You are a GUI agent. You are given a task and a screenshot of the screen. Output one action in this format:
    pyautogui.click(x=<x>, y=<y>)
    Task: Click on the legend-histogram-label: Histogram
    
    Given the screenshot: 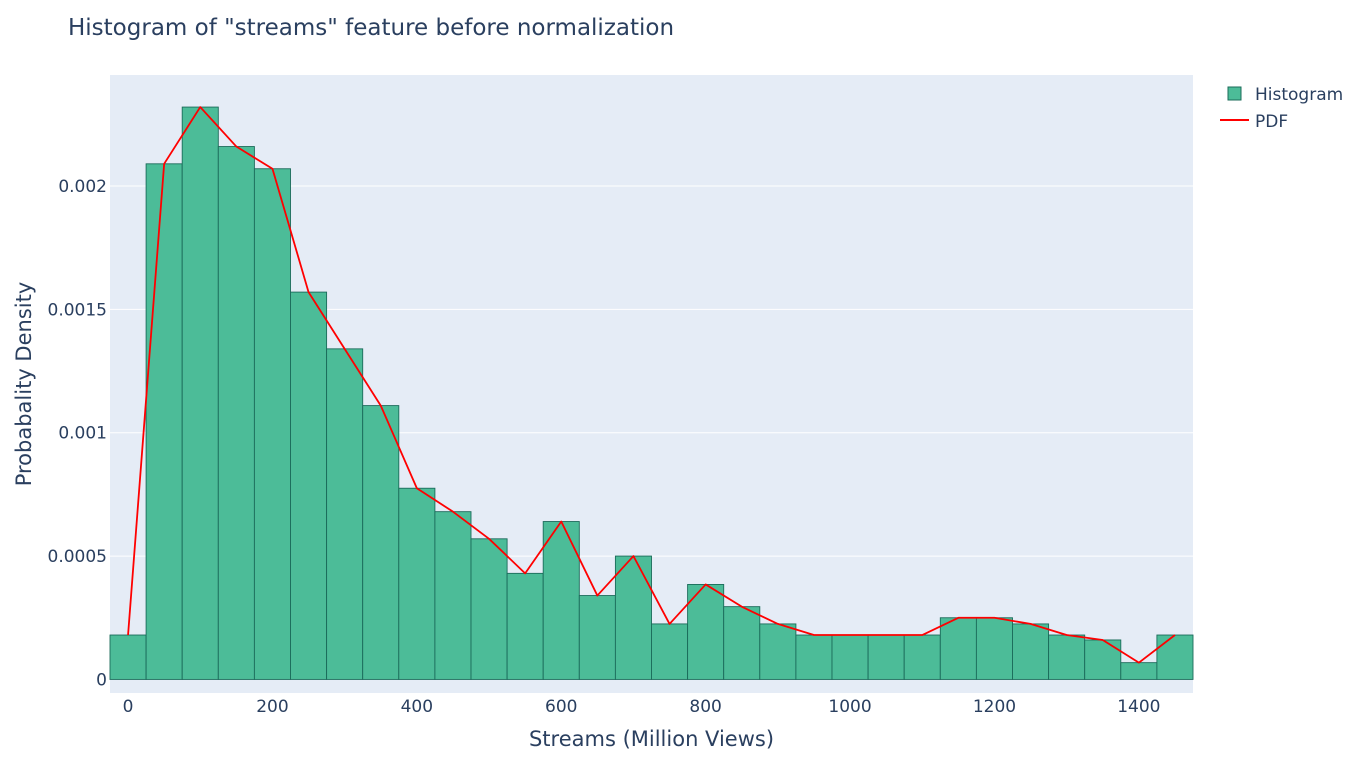 What is the action you would take?
    pyautogui.click(x=1299, y=95)
    